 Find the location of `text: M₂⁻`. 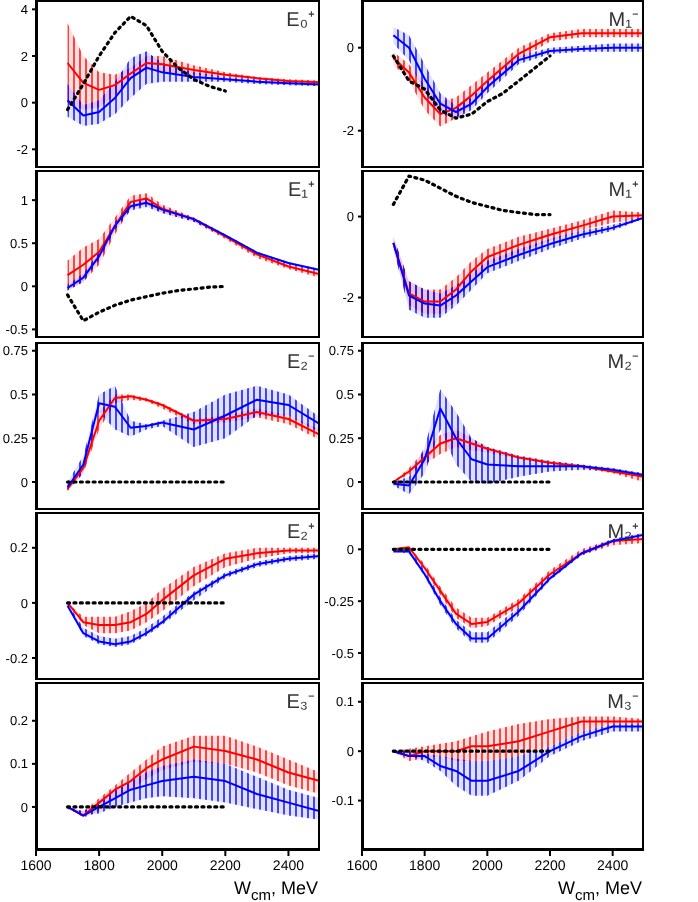

text: M₂⁻ is located at coordinates (622, 361).